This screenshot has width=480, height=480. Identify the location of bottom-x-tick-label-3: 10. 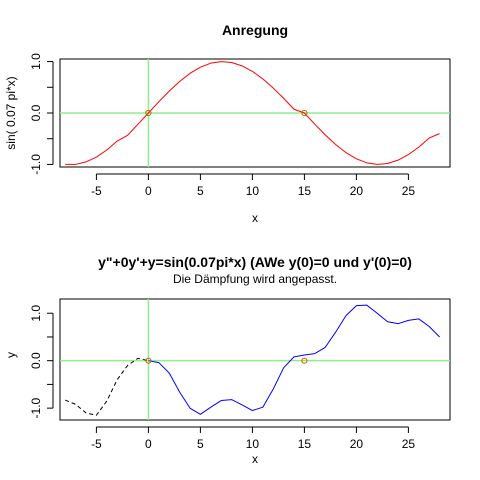
(253, 444).